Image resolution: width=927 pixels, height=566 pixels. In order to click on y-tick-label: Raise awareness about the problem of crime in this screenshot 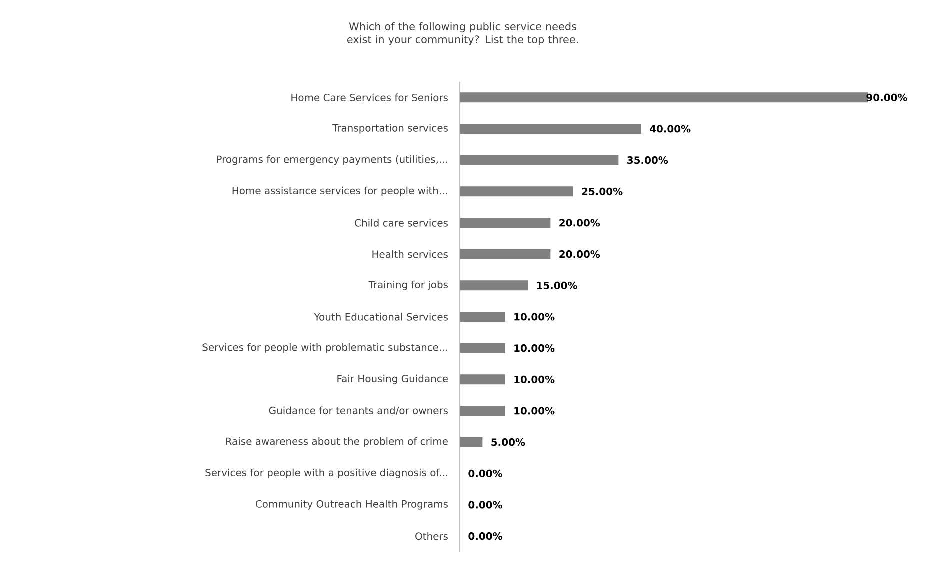, I will do `click(337, 443)`.